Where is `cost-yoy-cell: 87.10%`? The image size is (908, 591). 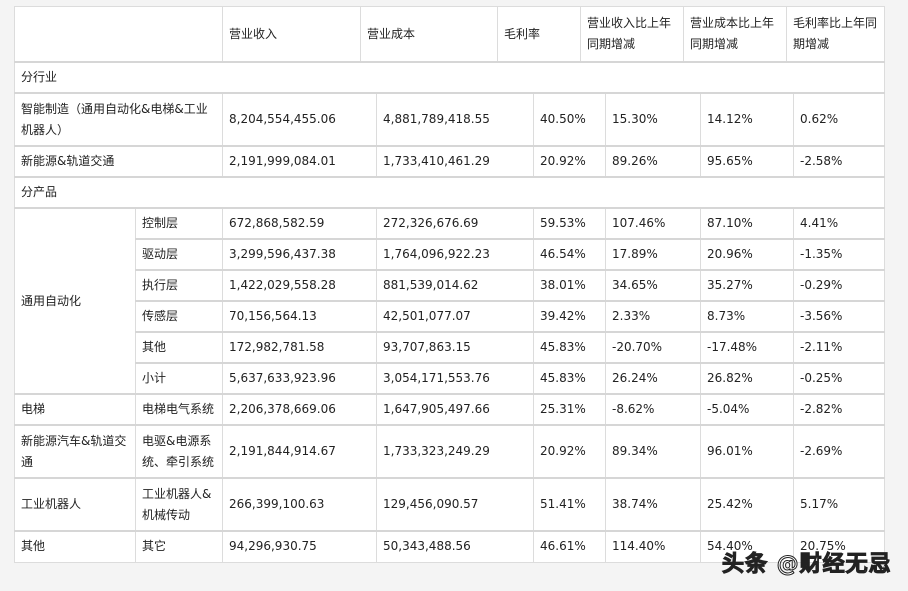
cost-yoy-cell: 87.10% is located at coordinates (747, 223).